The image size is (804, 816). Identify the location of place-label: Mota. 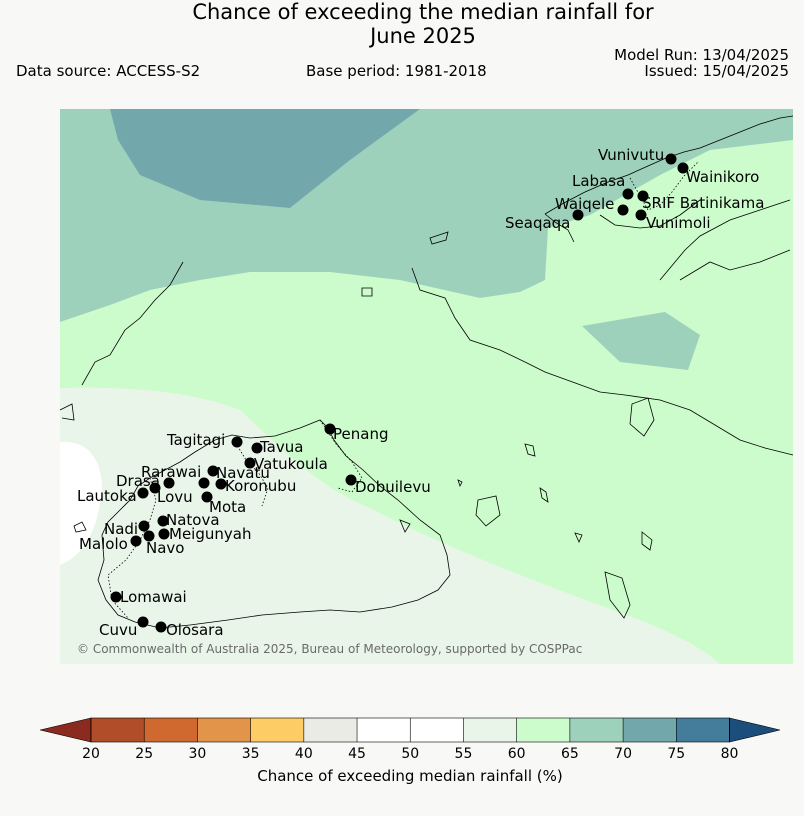
(227, 507).